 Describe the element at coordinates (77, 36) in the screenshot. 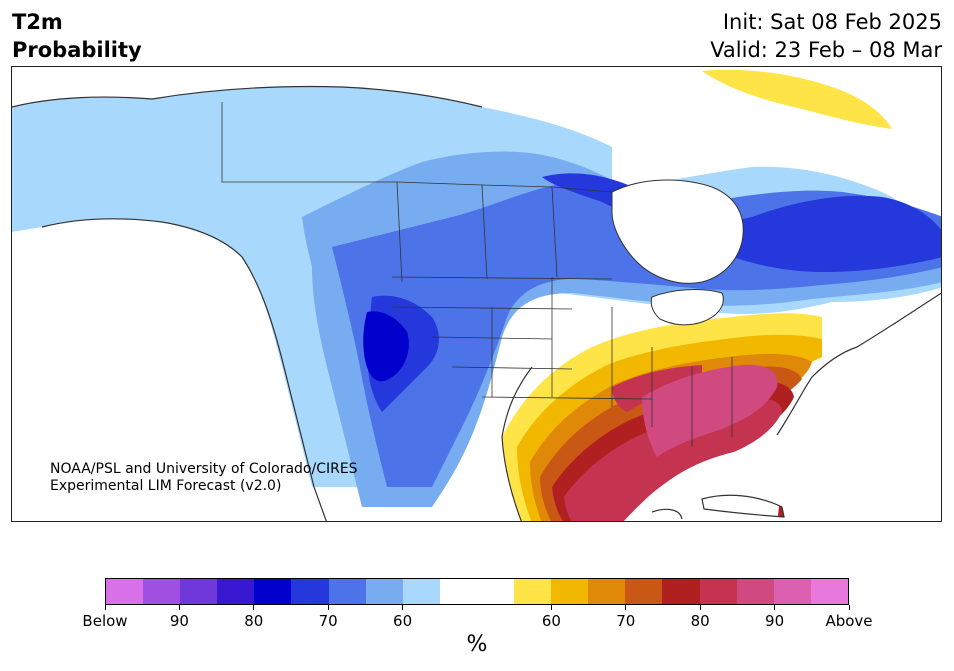

I see `chart-title: T2m Probability` at that location.